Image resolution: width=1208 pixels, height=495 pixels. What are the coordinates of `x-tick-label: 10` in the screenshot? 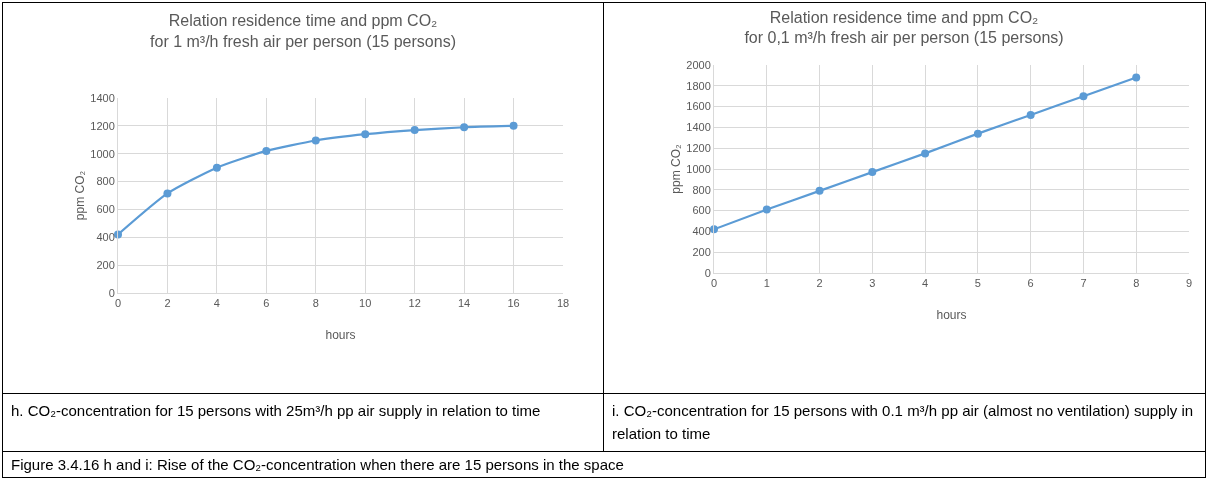 It's located at (365, 303).